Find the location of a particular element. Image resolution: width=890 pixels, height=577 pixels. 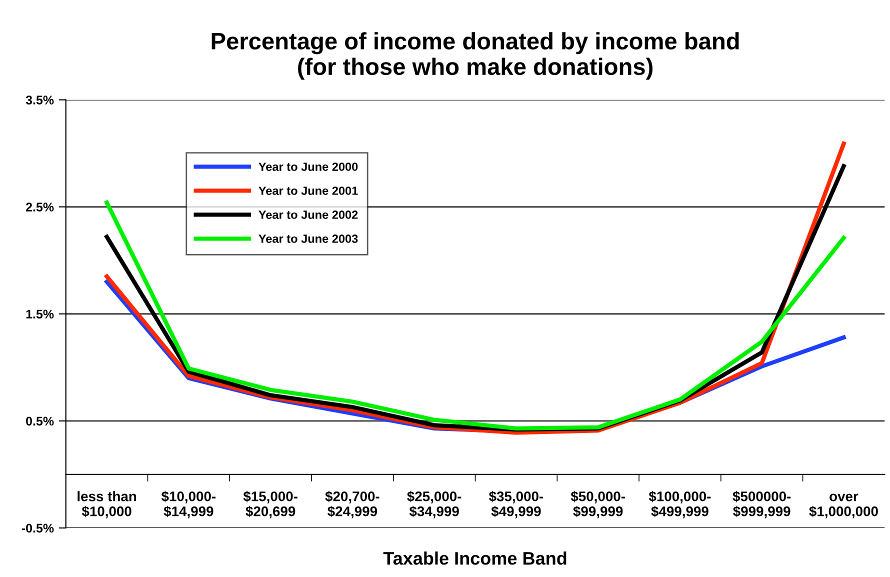

legend-label: Year to June 2003 is located at coordinates (308, 238).